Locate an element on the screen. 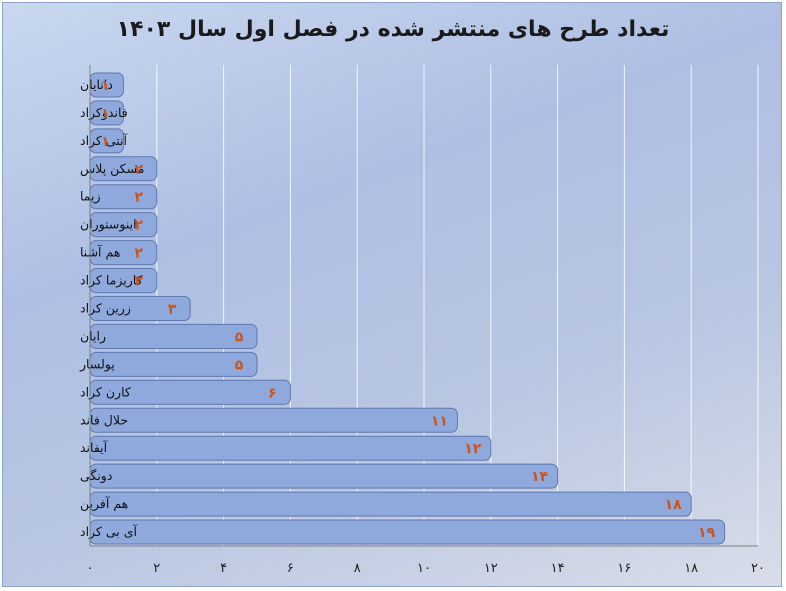 The width and height of the screenshot is (786, 591). category-label: آنتی کراد is located at coordinates (104, 141).